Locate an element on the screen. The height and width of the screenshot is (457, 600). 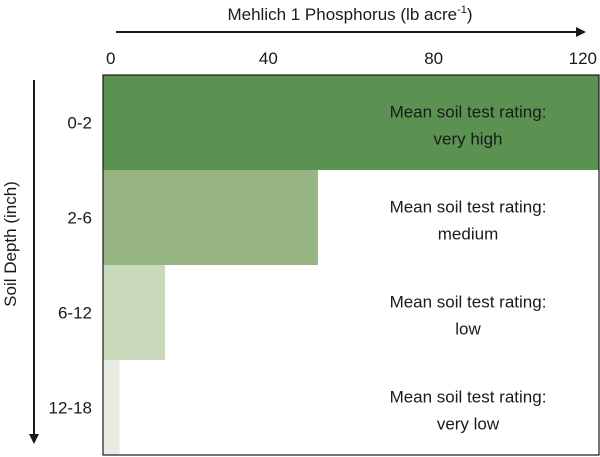
rating-annotation-line: low is located at coordinates (468, 329).